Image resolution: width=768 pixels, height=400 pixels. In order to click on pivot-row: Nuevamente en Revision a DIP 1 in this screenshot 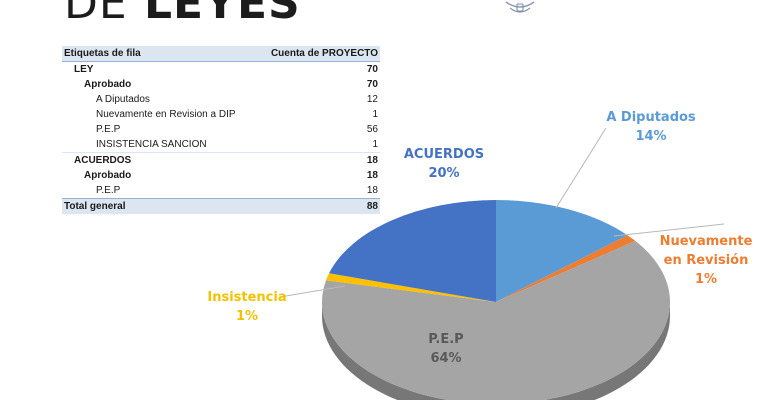, I will do `click(221, 114)`.